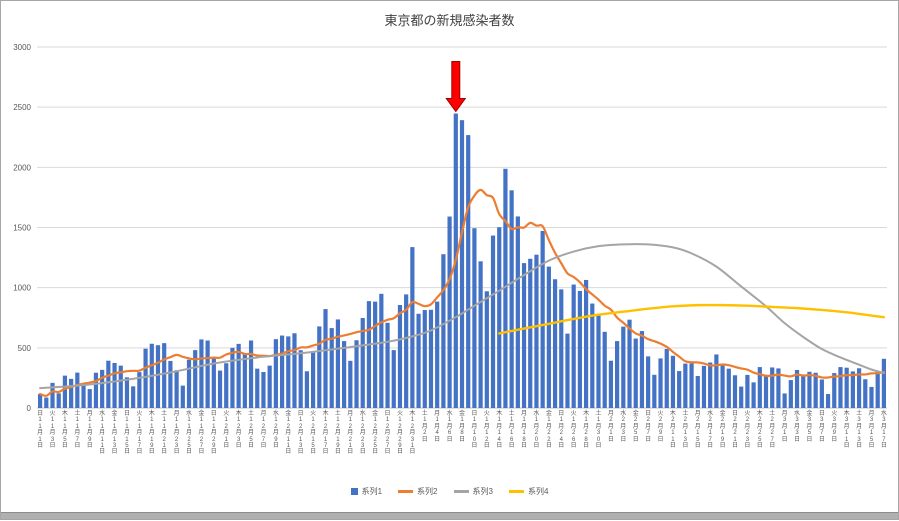 This screenshot has width=899, height=521. Describe the element at coordinates (538, 491) in the screenshot. I see `legend-label: 系列4` at that location.